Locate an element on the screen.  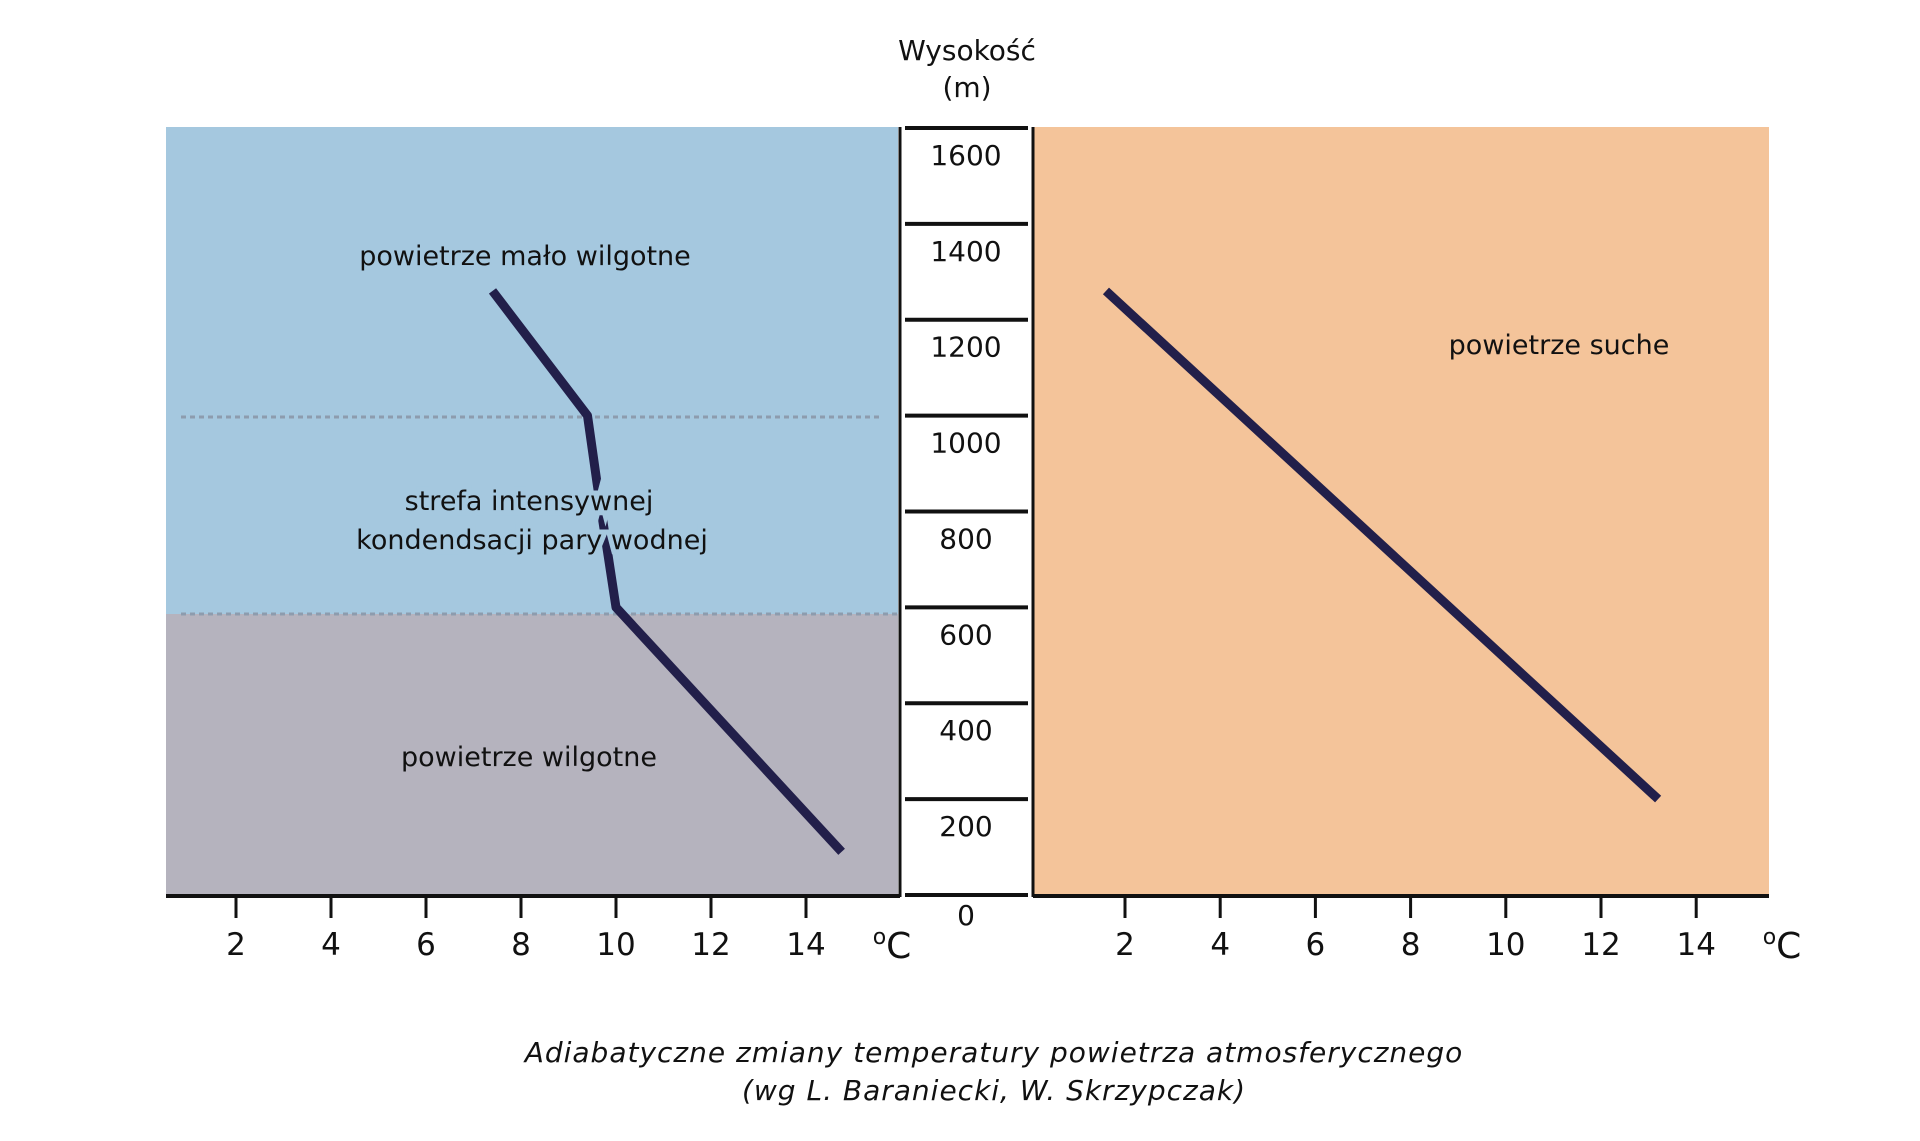
zone-label-condensation-1: strefa intensywnej is located at coordinates (529, 501).